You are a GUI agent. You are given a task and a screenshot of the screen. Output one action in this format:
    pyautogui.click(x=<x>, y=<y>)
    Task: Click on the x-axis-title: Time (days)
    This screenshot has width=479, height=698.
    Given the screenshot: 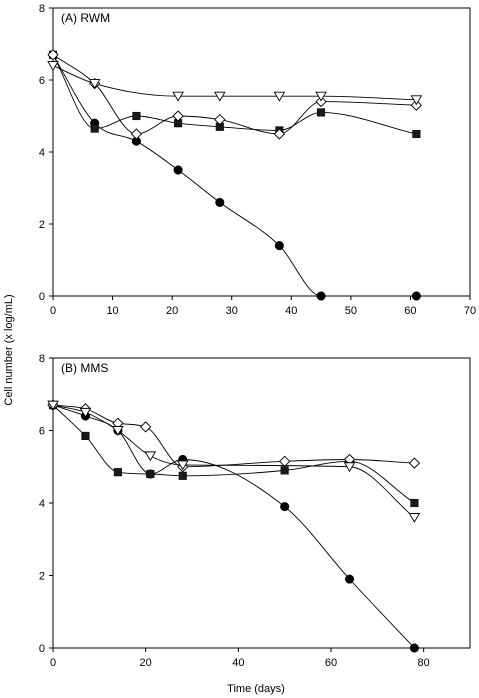 What is the action you would take?
    pyautogui.click(x=256, y=689)
    